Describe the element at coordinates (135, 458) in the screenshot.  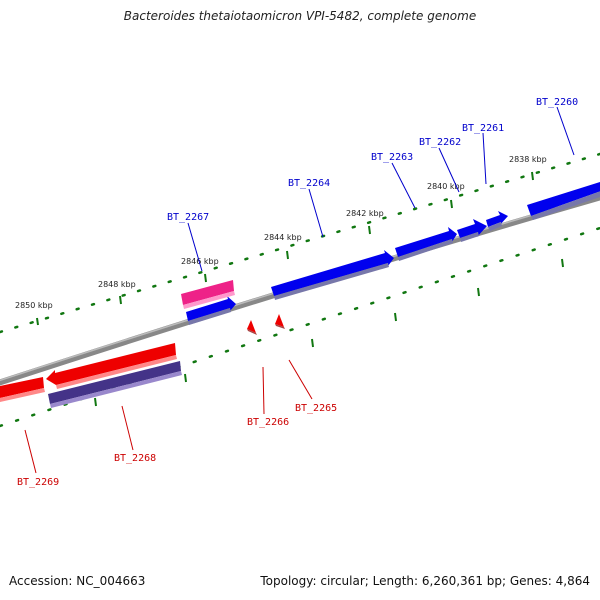
I see `gene-label-BT_2268: BT_2268` at that location.